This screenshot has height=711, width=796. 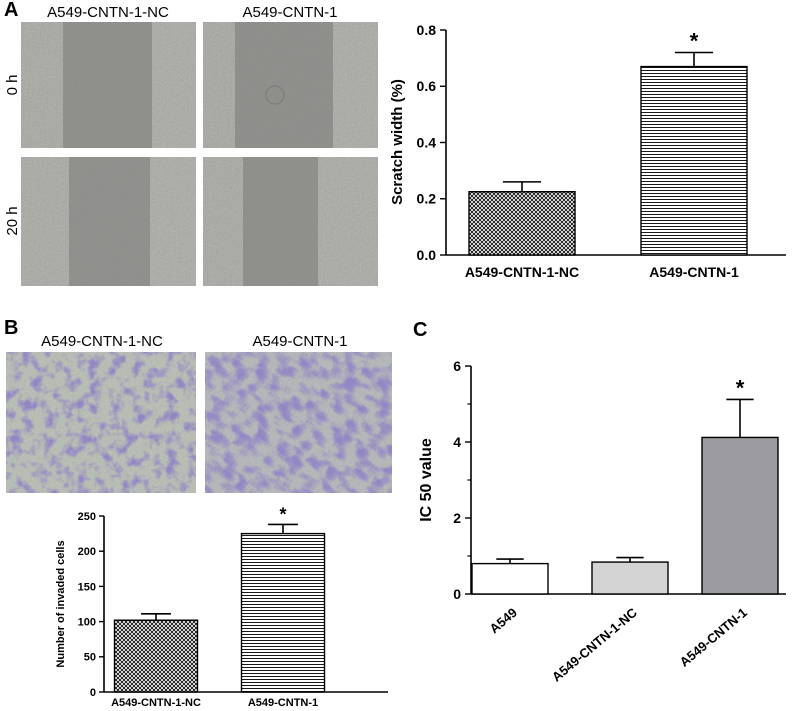 I want to click on chart-c-significance-marker: *, so click(x=740, y=387).